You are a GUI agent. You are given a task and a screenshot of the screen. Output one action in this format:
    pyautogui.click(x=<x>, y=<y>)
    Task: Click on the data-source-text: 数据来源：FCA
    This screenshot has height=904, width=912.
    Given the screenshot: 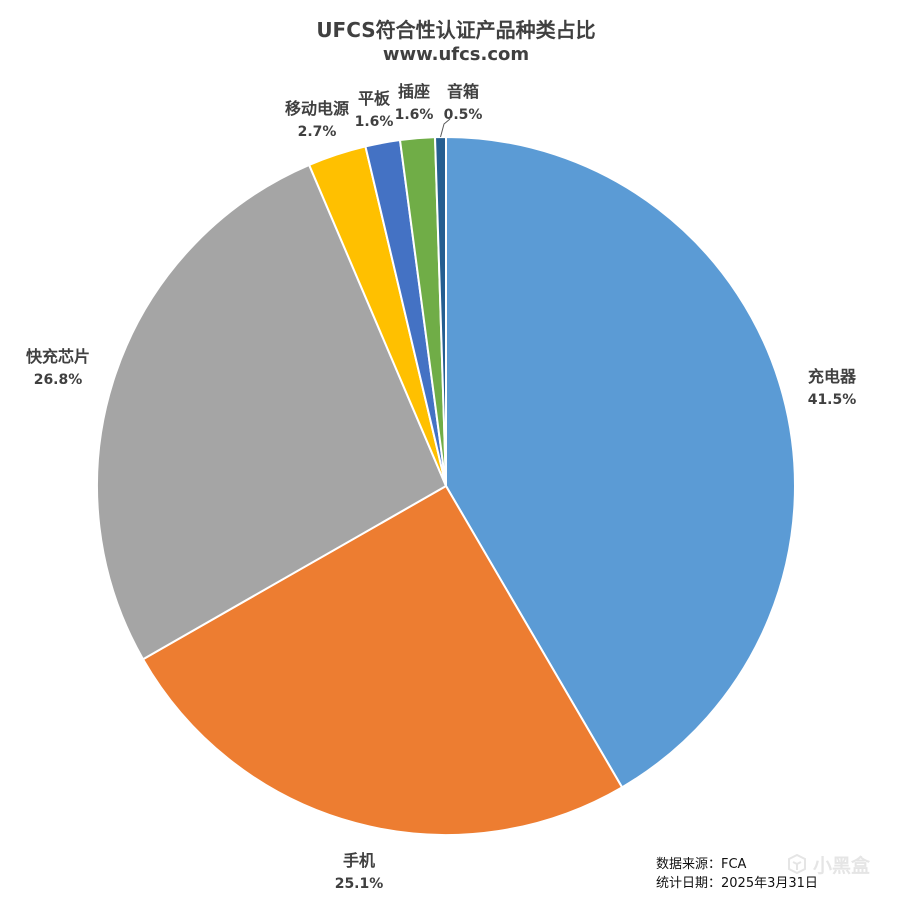 What is the action you would take?
    pyautogui.click(x=701, y=864)
    